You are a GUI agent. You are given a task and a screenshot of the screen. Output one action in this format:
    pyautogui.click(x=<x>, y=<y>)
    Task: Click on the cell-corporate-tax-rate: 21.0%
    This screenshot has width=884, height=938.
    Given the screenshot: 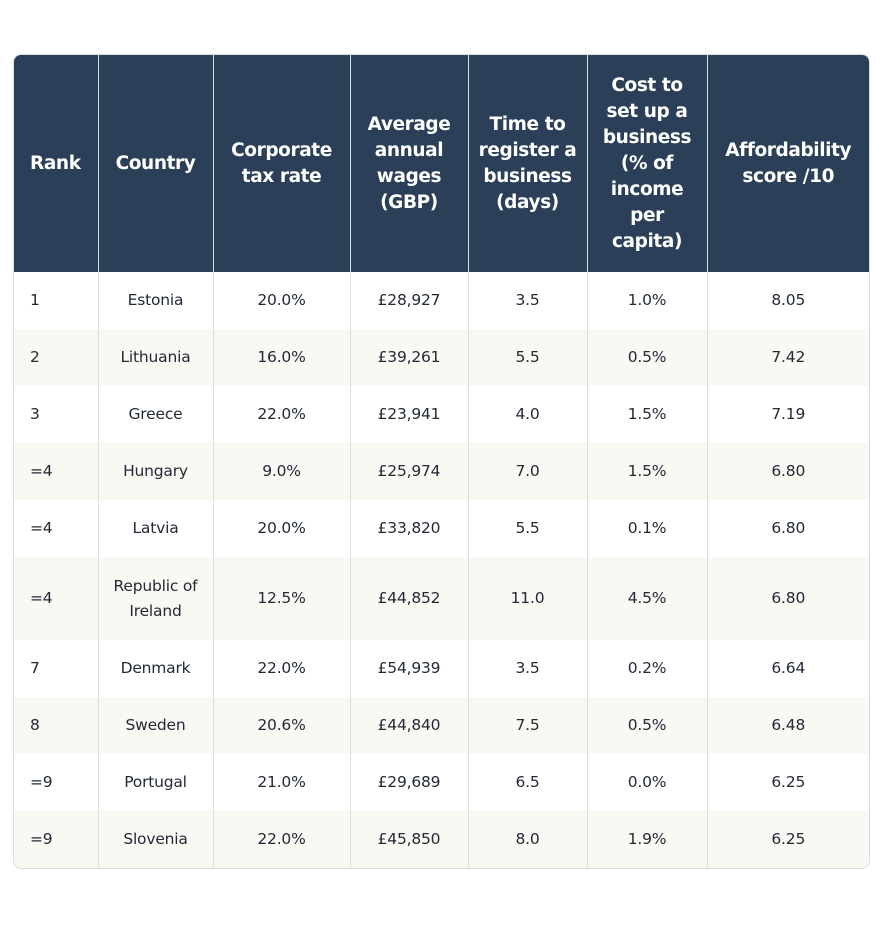 What is the action you would take?
    pyautogui.click(x=281, y=782)
    